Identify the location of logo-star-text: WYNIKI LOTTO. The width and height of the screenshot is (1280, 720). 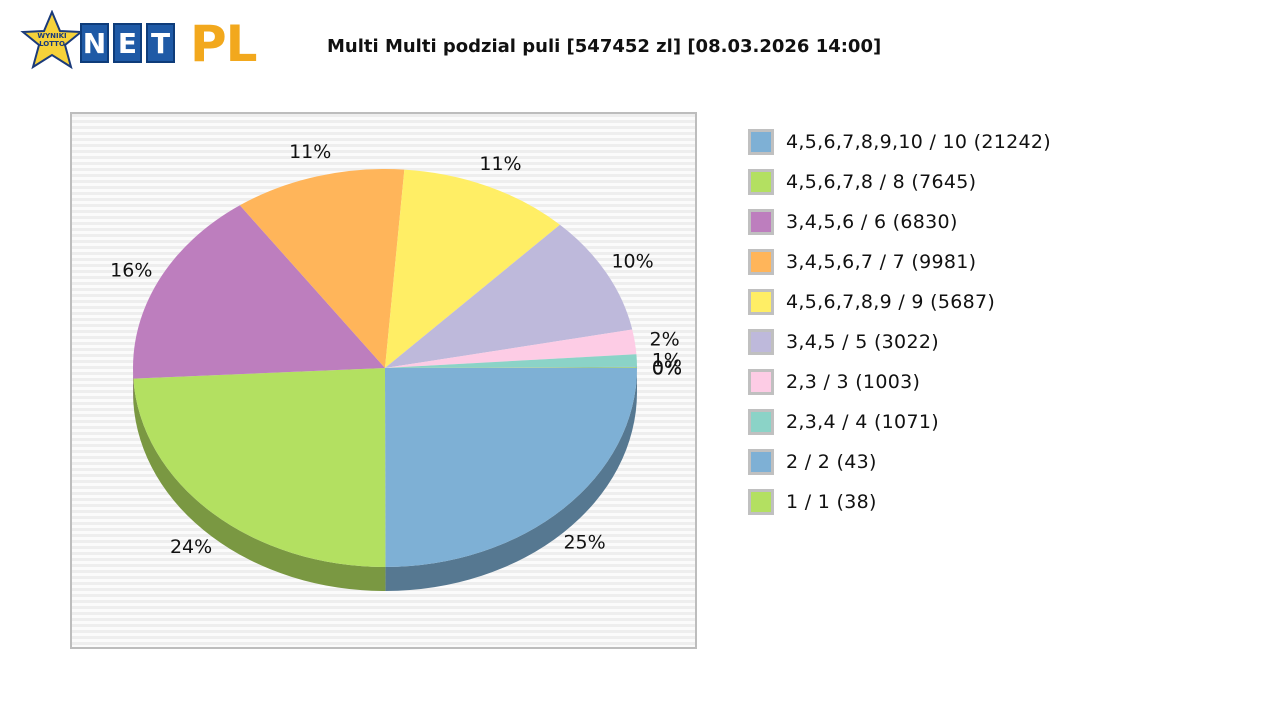
(52, 40).